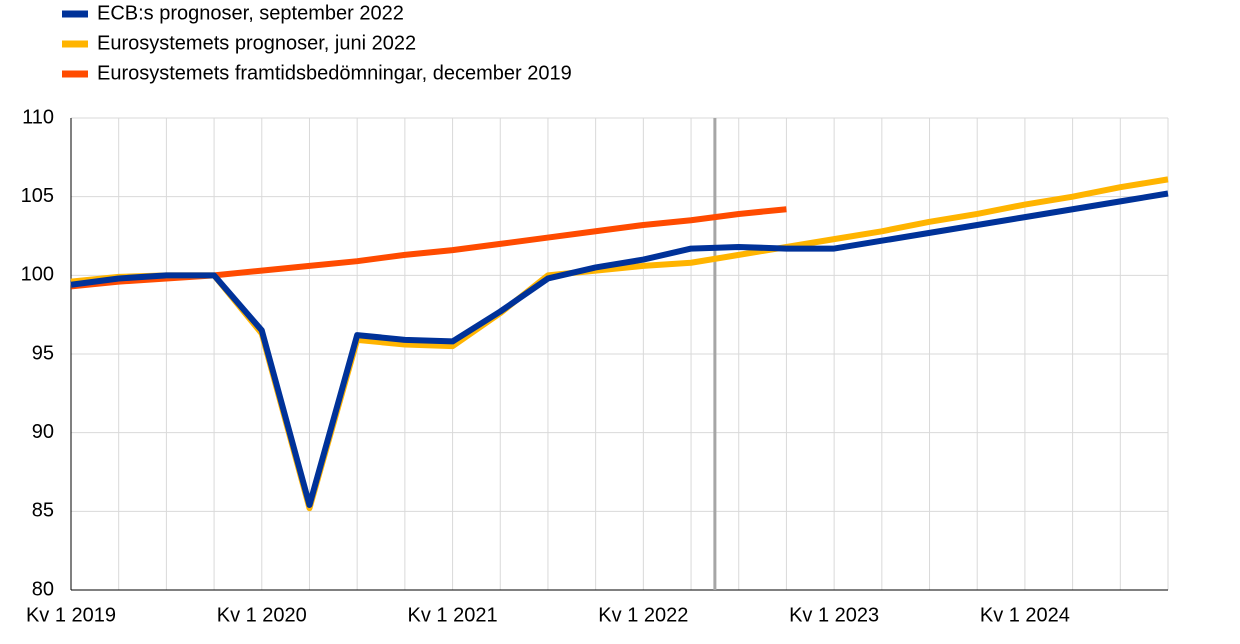 This screenshot has width=1240, height=644. Describe the element at coordinates (43, 511) in the screenshot. I see `y-tick-label: 85` at that location.